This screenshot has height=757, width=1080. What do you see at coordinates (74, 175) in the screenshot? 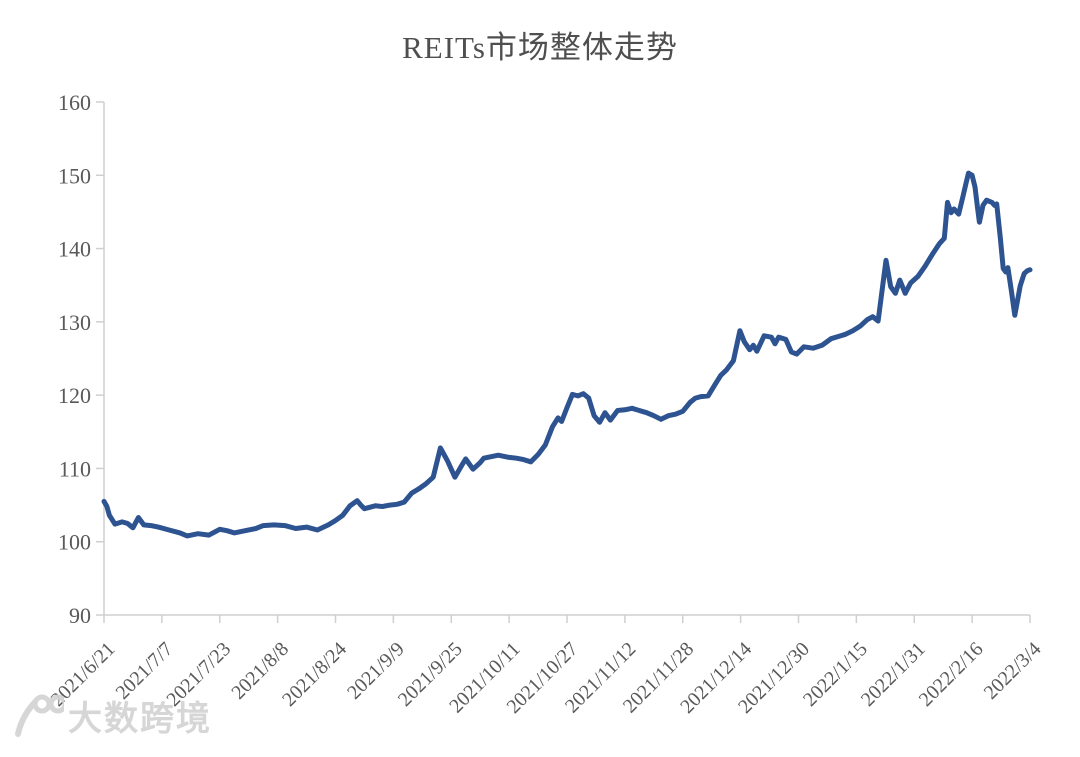
I see `y-tick-label: 150` at bounding box center [74, 175].